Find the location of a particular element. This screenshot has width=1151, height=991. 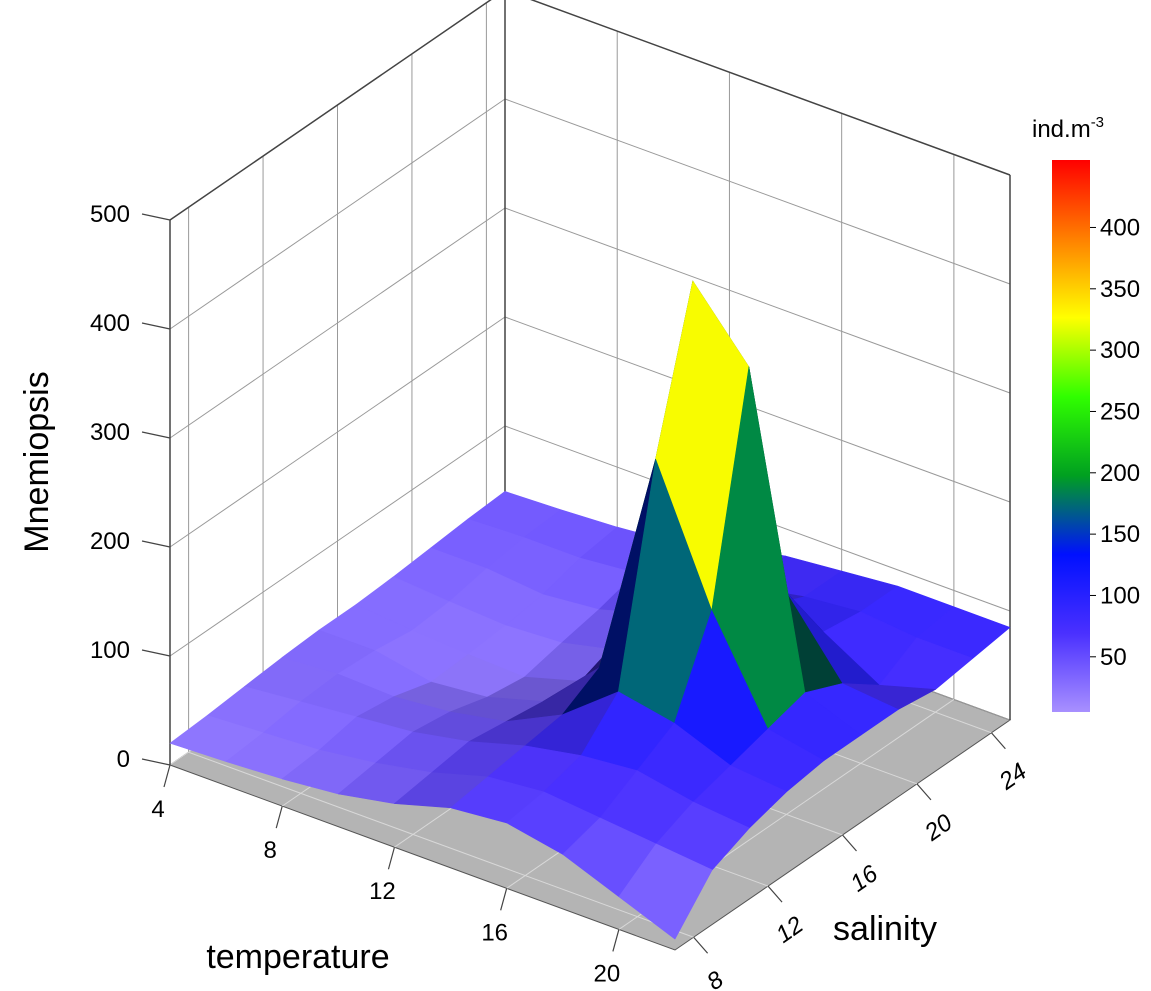

y-axis-label: salinity is located at coordinates (885, 929).